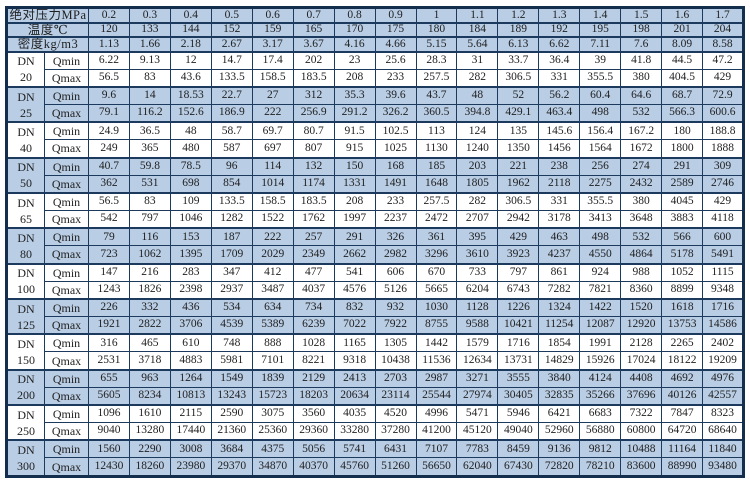 The width and height of the screenshot is (750, 484). Describe the element at coordinates (600, 78) in the screenshot. I see `qmax-value-cell: 355.5` at that location.